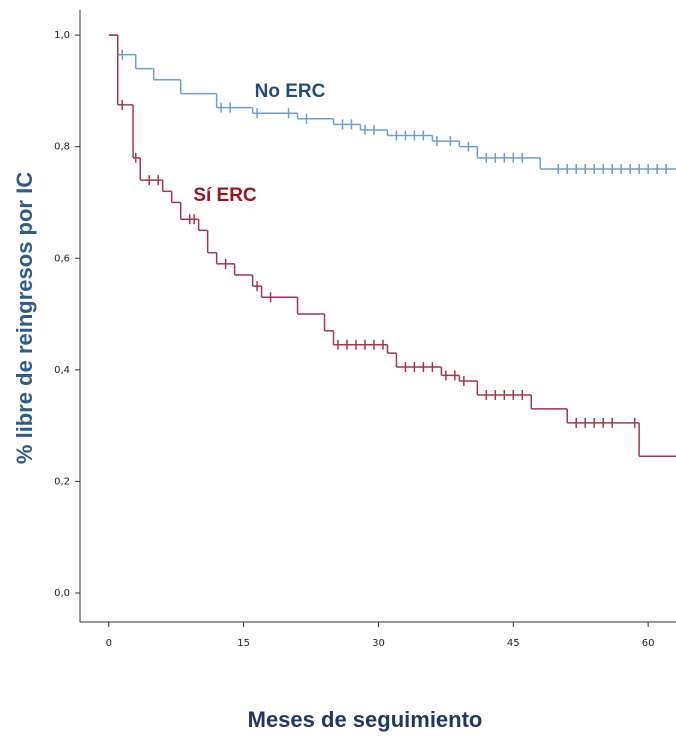 The height and width of the screenshot is (742, 676). I want to click on y-tick-label: 0,8, so click(62, 147).